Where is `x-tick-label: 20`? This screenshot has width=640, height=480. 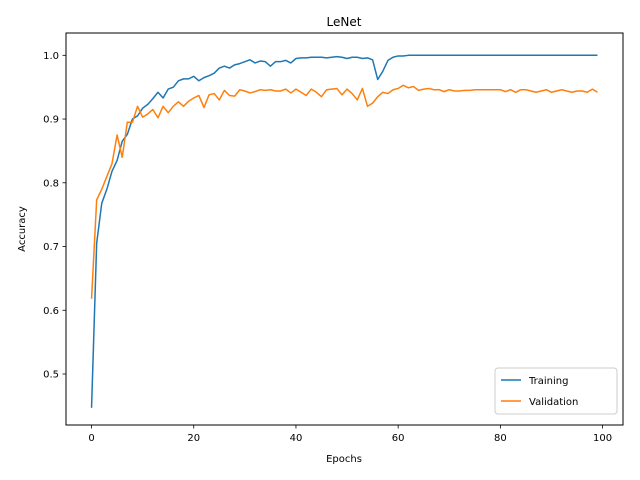
x-tick-label: 20 is located at coordinates (193, 438).